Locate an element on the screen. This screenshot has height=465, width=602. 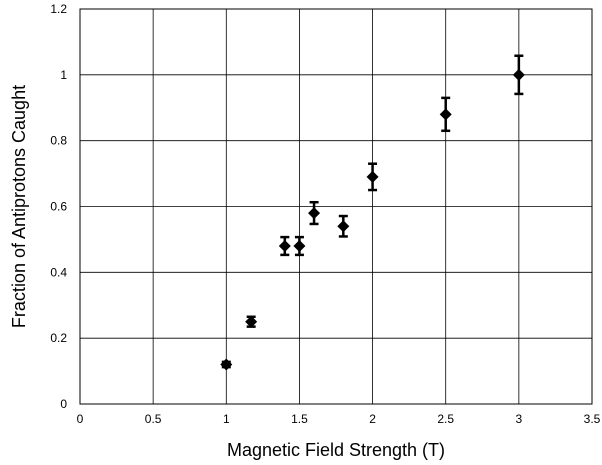
y-axis-title: Fraction of Antiprotons Caught is located at coordinates (19, 206).